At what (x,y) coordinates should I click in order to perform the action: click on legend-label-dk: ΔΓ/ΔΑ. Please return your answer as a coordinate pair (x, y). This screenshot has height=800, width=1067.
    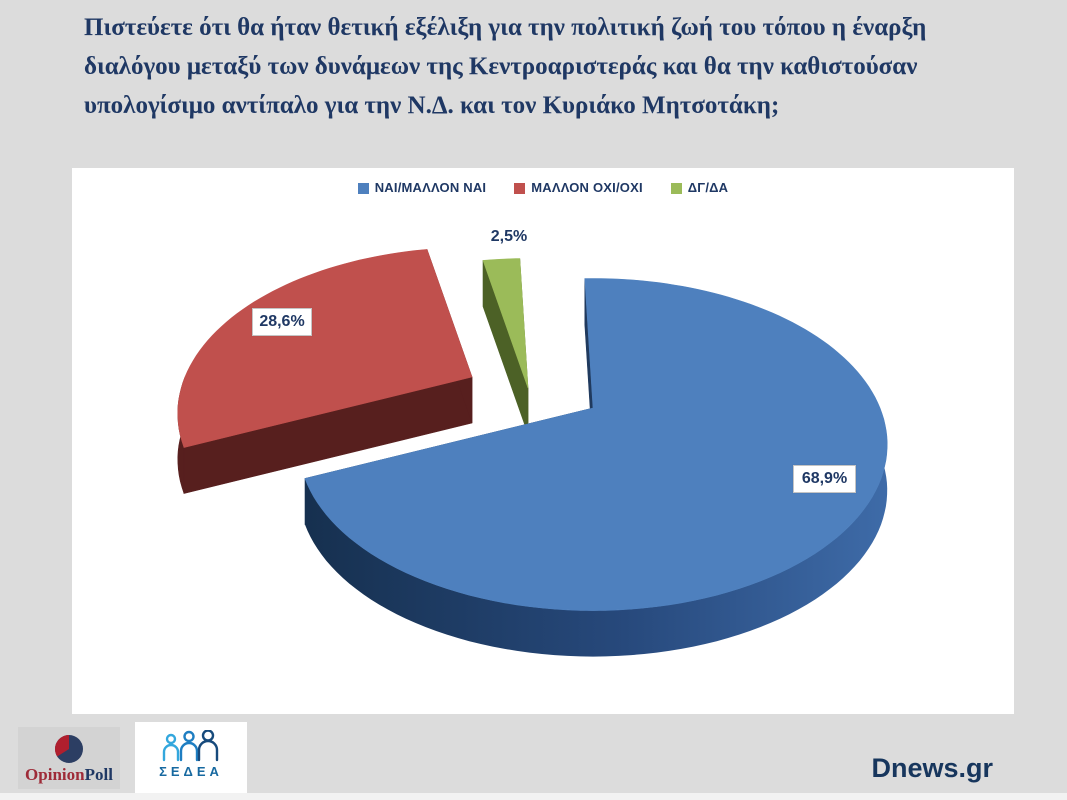
    Looking at the image, I should click on (708, 187).